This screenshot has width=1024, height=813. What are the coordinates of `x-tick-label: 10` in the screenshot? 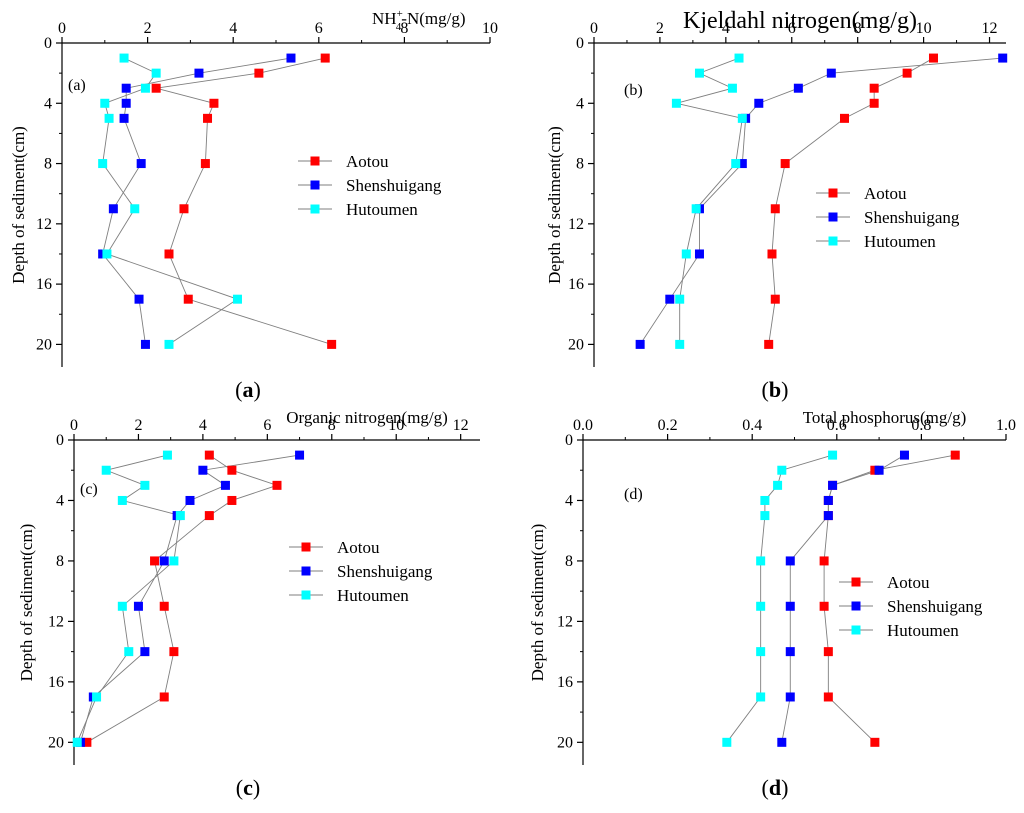 It's located at (490, 28).